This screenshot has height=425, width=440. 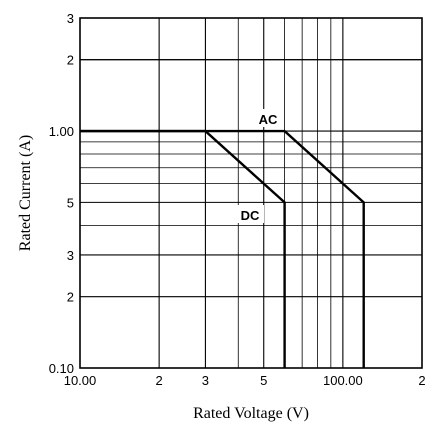 What do you see at coordinates (61, 368) in the screenshot?
I see `y-tick-label: 0.10` at bounding box center [61, 368].